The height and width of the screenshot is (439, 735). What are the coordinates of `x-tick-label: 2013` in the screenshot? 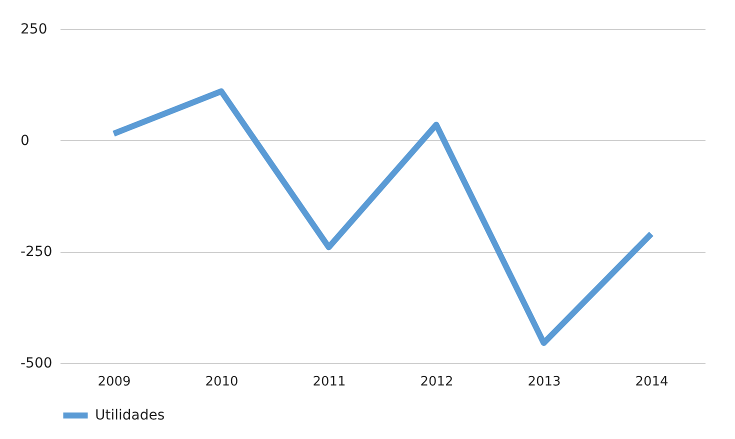 It's located at (544, 382).